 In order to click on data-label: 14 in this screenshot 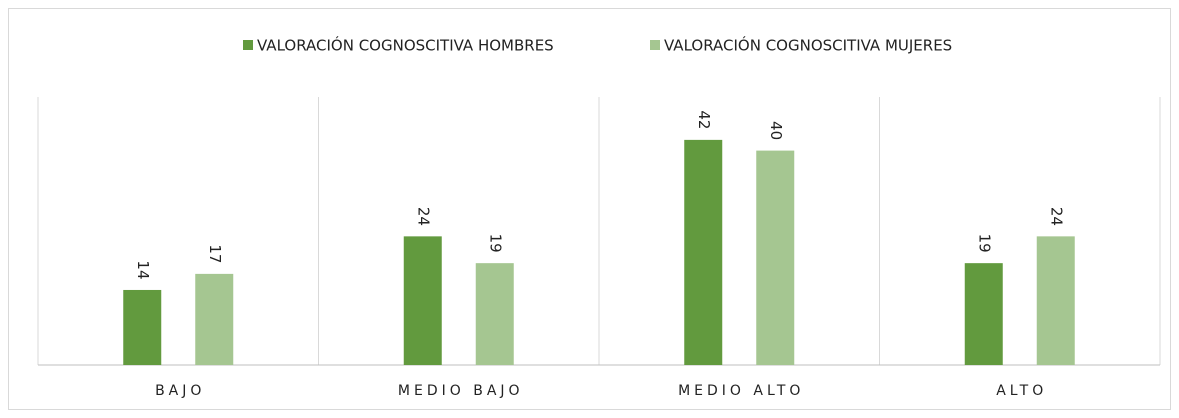, I will do `click(143, 269)`.